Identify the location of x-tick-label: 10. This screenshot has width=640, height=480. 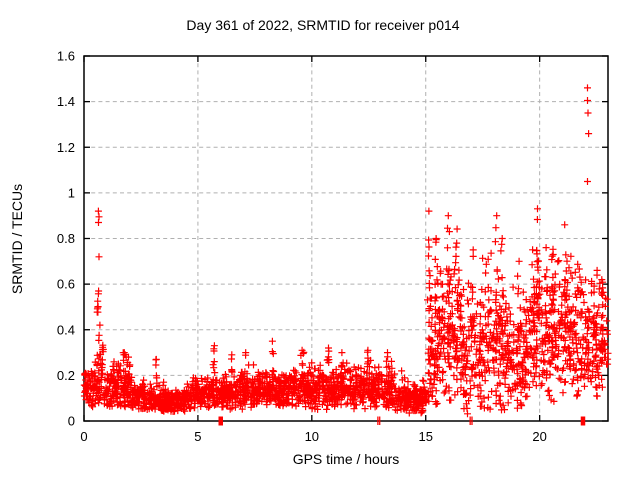
(312, 436).